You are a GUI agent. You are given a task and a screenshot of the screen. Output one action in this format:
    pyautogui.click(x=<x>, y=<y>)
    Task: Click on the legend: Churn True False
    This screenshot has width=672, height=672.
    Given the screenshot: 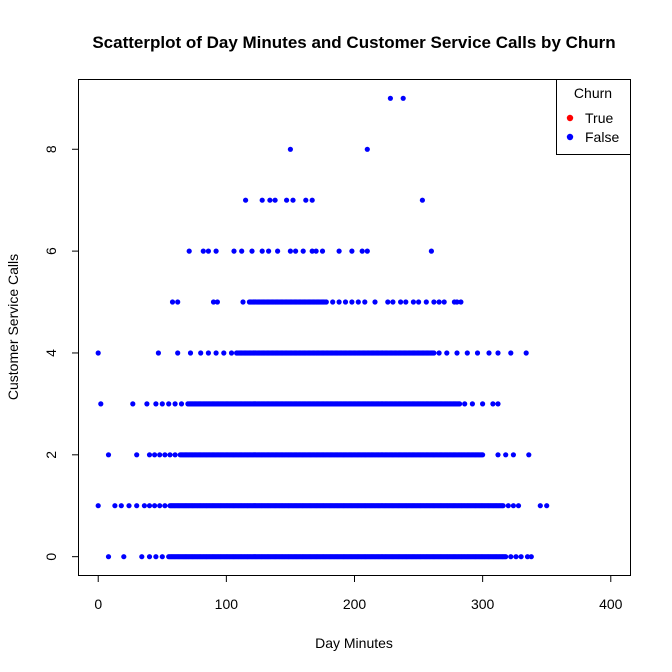 What is the action you would take?
    pyautogui.click(x=593, y=117)
    